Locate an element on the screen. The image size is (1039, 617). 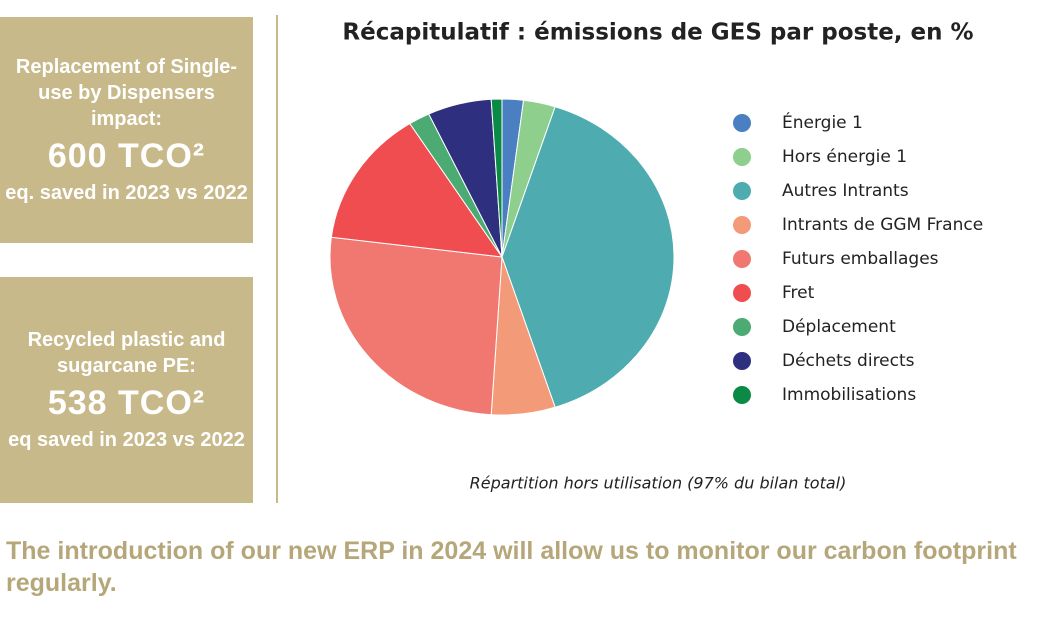
legend-label: Déplacement is located at coordinates (839, 327).